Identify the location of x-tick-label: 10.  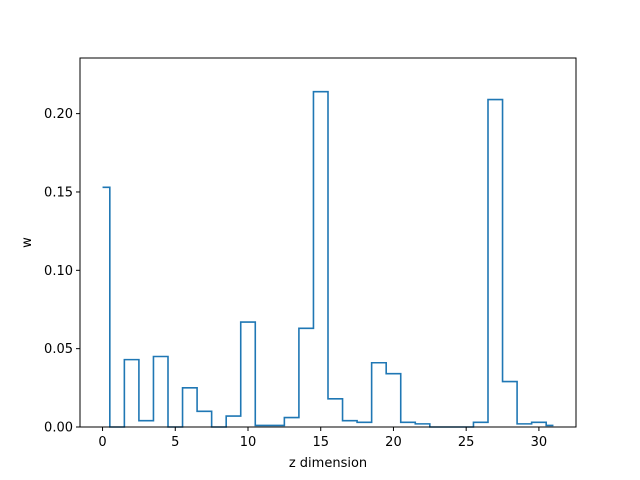
(248, 442).